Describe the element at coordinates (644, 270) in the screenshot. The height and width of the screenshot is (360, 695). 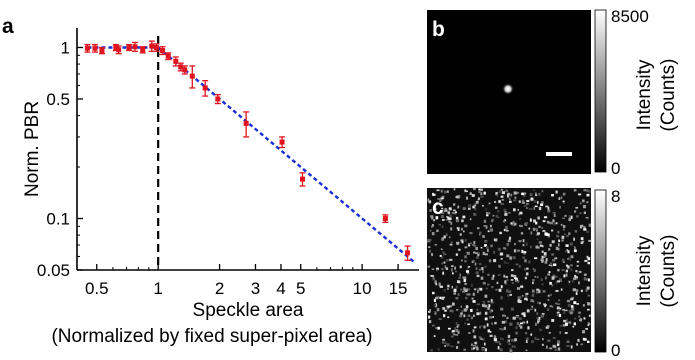
I see `panel-c-colorbar-label: Intensity` at that location.